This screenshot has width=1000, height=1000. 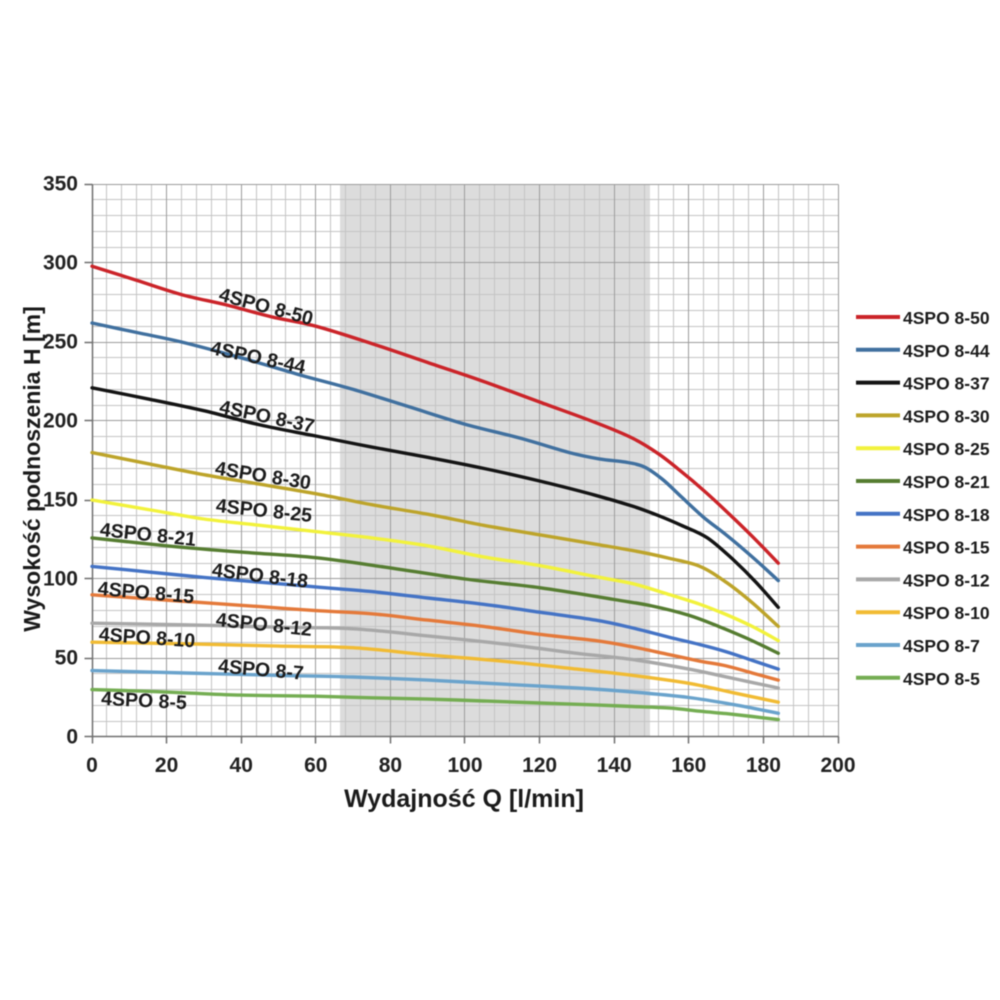 What do you see at coordinates (946, 351) in the screenshot?
I see `svg-text: 4SPO 8-44` at bounding box center [946, 351].